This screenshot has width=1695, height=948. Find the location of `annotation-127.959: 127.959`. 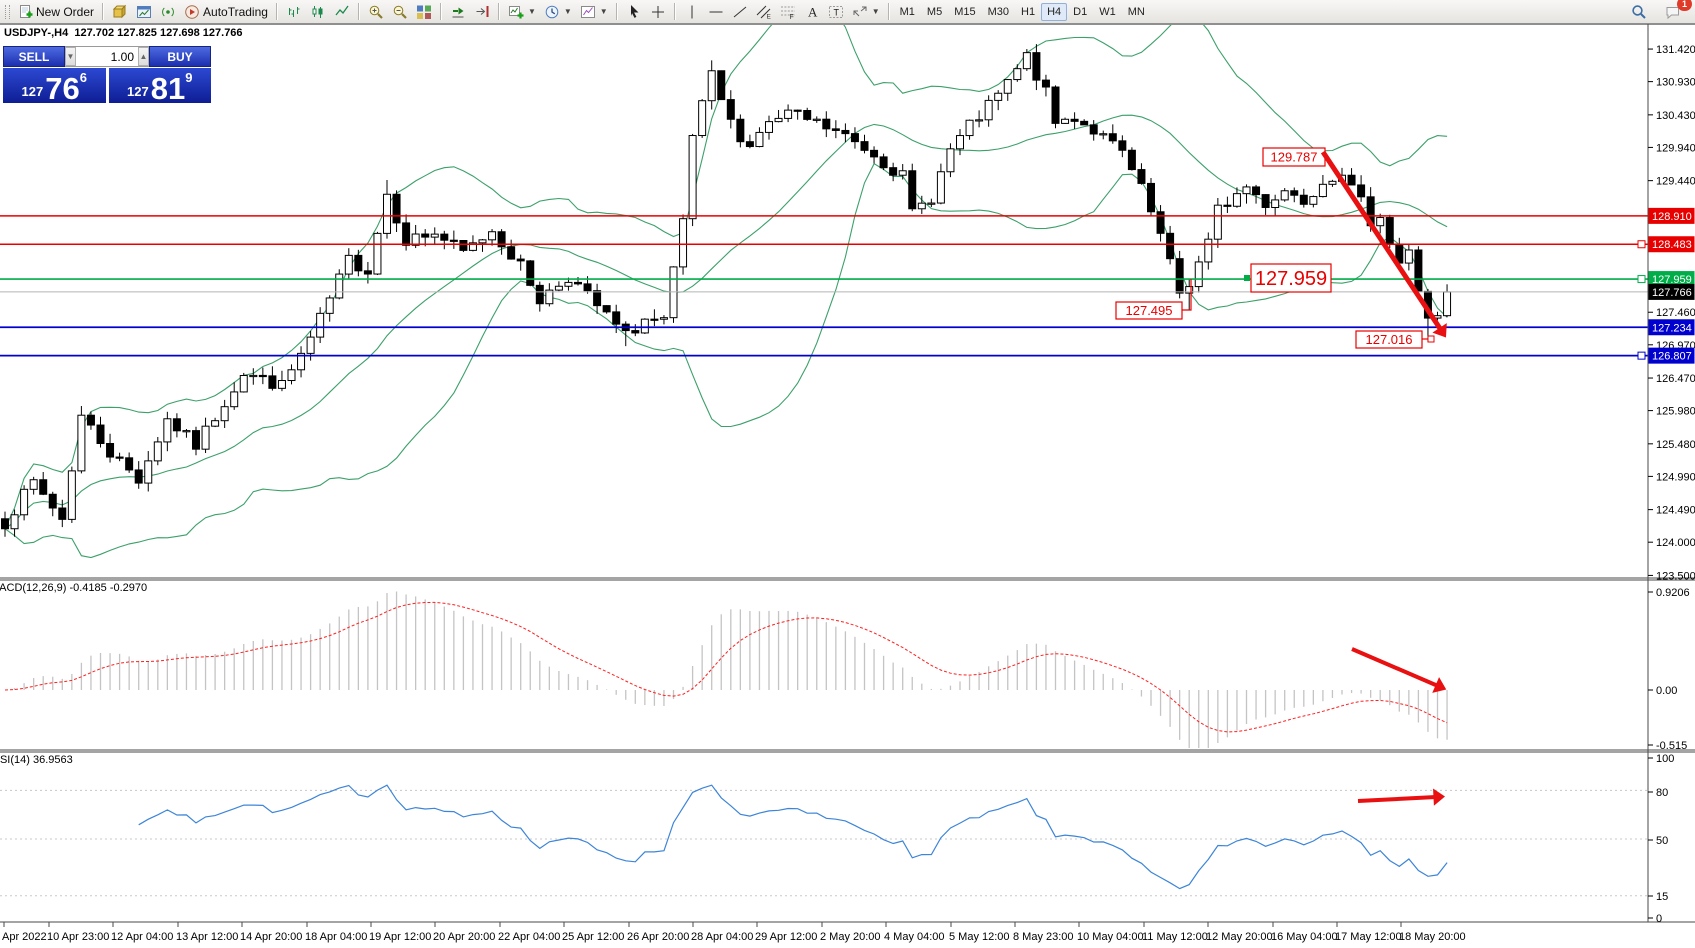

annotation-127.959: 127.959 is located at coordinates (1288, 278).